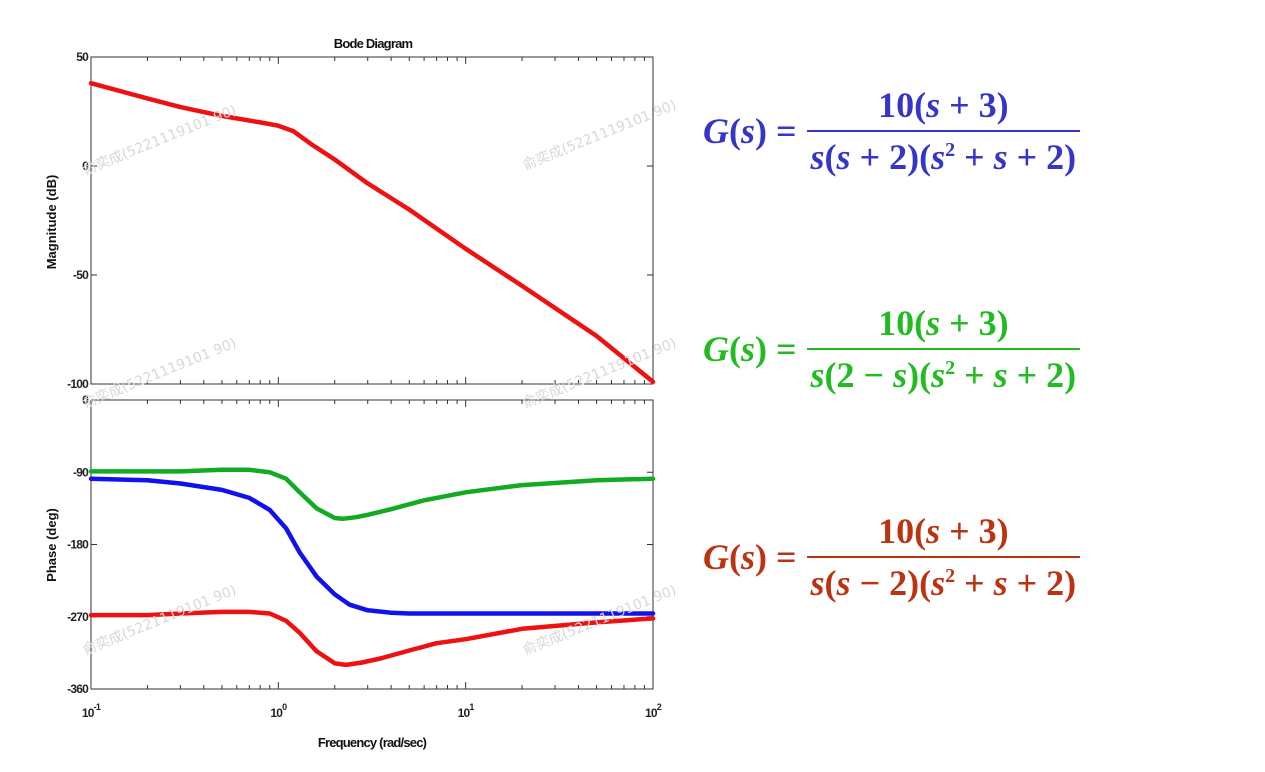 This screenshot has width=1265, height=772. I want to click on phase-series-3-line, so click(372, 638).